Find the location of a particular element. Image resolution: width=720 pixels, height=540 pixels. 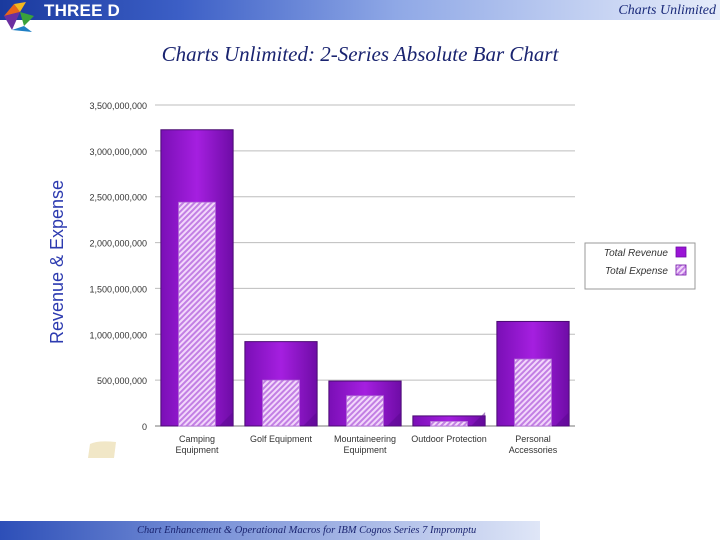

y-tick-label: 2,000,000,000 is located at coordinates (118, 244).